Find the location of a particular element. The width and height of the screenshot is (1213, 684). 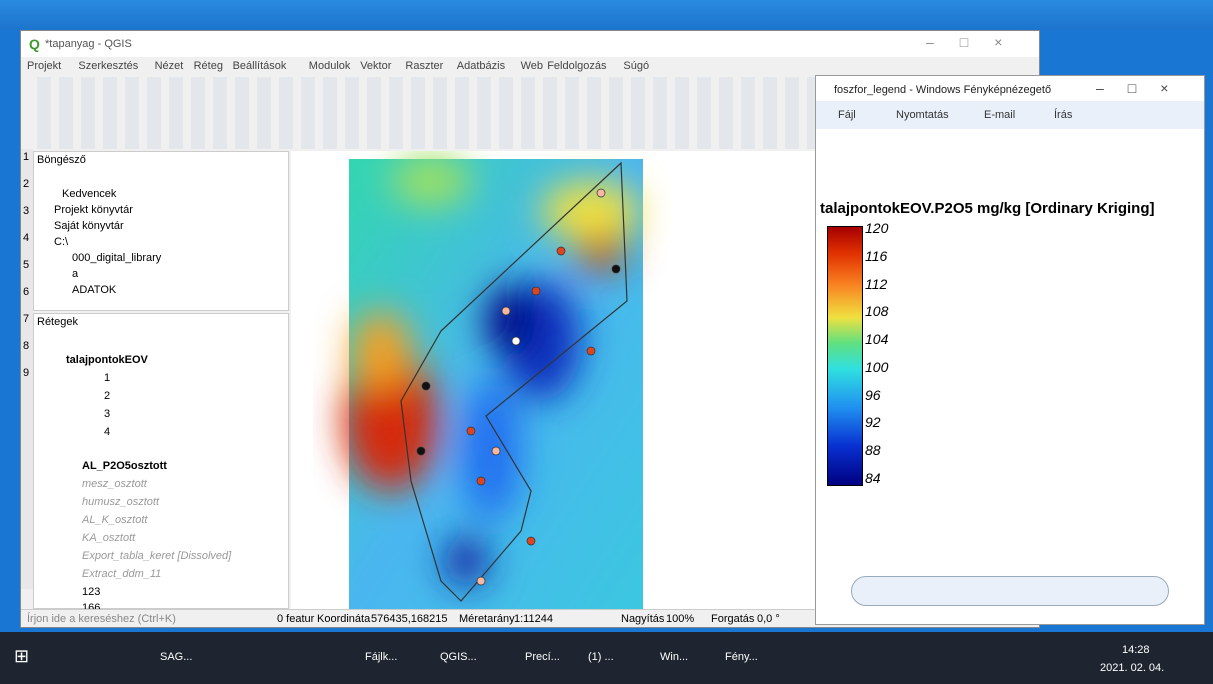

browser-item: Projekt könyvtár is located at coordinates (93, 210).